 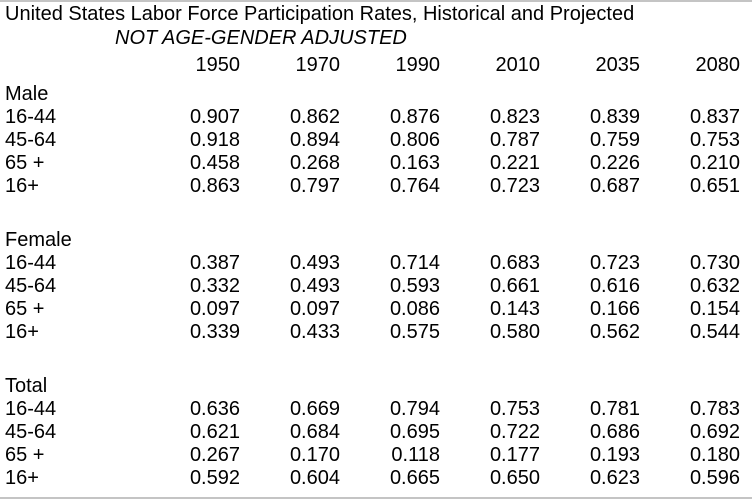 I want to click on value-cell: 0.154, so click(x=714, y=309).